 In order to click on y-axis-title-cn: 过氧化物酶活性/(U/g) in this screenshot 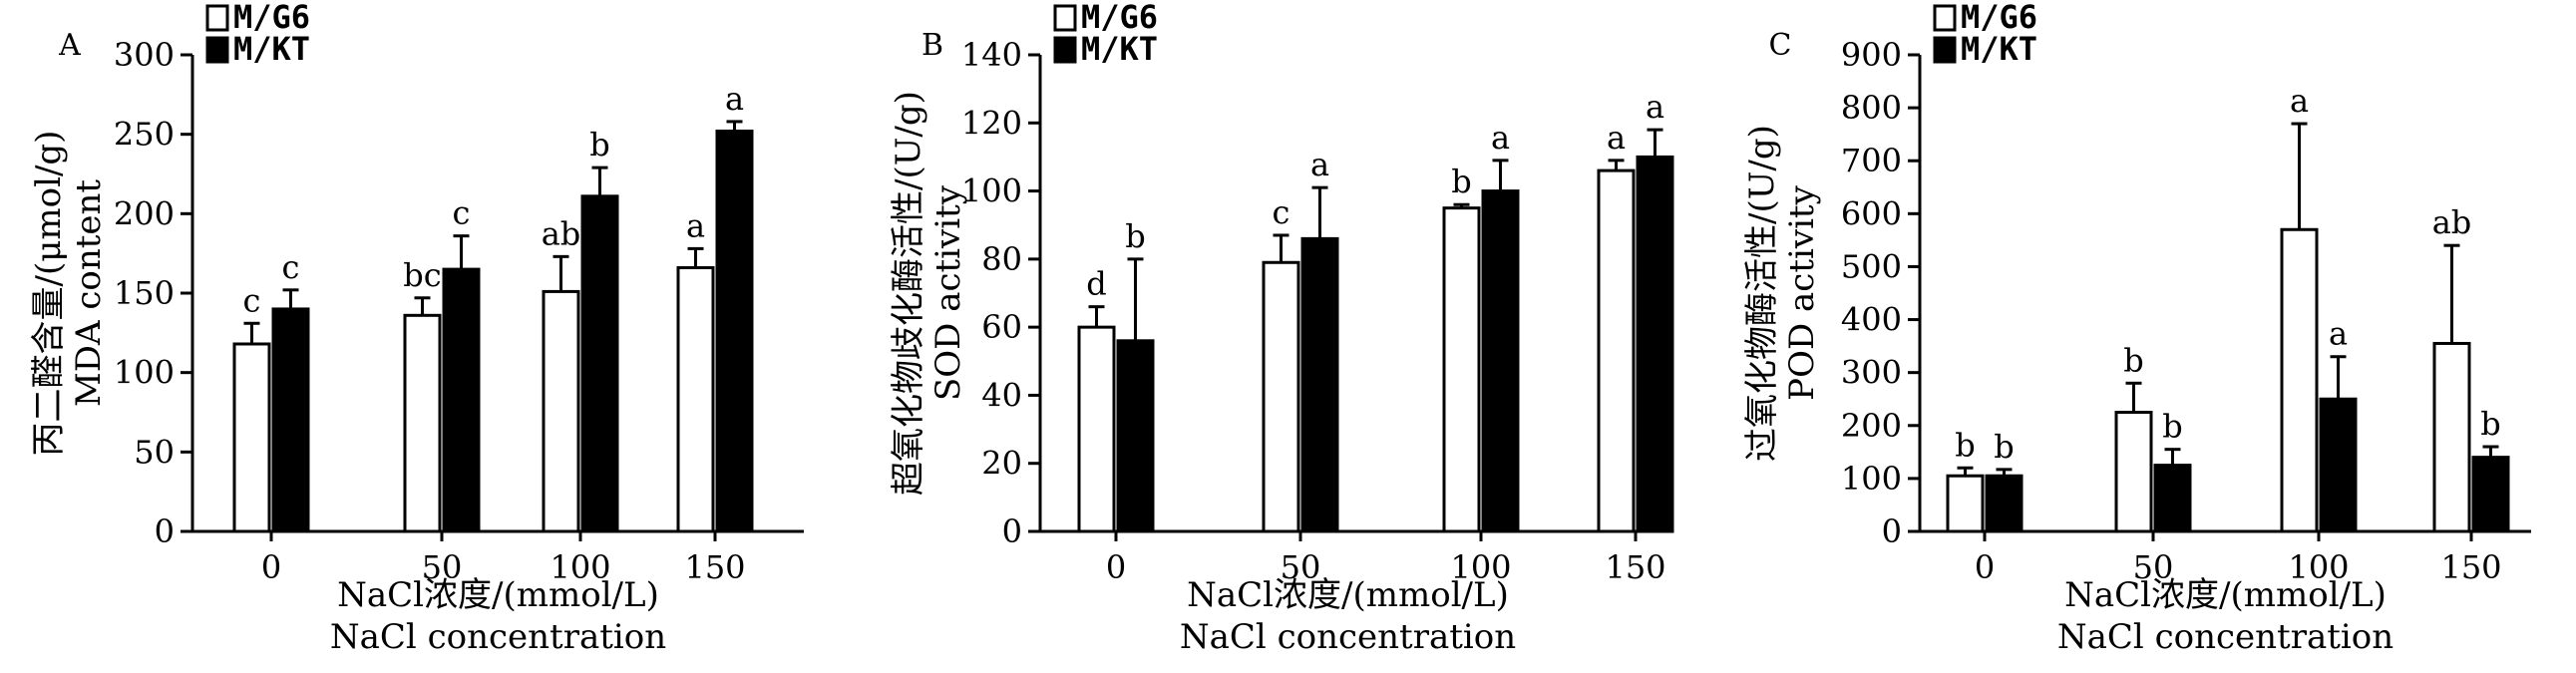, I will do `click(1762, 293)`.